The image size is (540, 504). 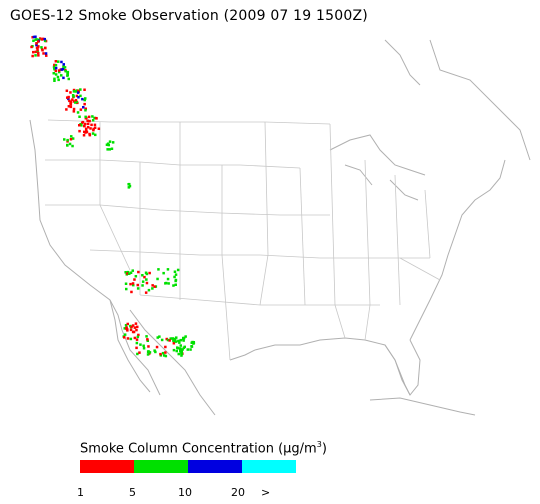 What do you see at coordinates (324, 449) in the screenshot?
I see `legend-title-suffix: )` at bounding box center [324, 449].